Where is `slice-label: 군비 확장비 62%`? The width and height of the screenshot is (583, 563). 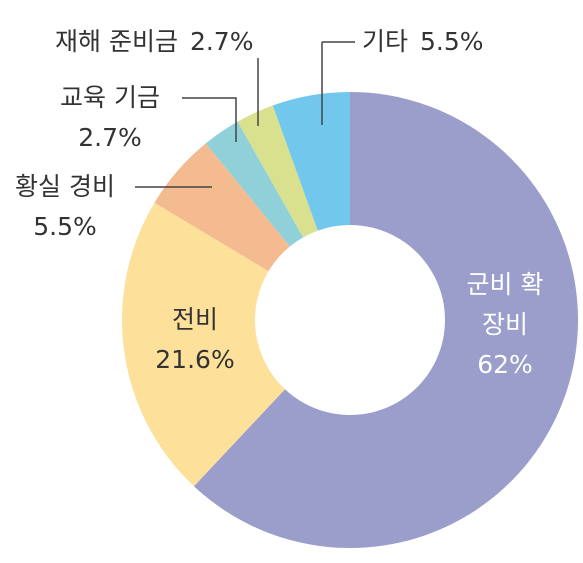
slice-label: 군비 확장비 62% is located at coordinates (505, 325).